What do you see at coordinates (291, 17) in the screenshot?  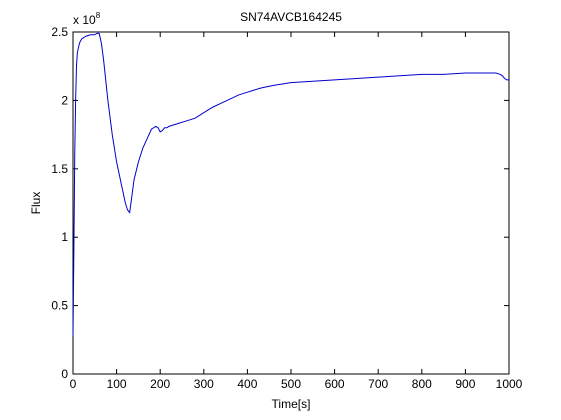 I see `chart-title: SN74AVCB164245` at bounding box center [291, 17].